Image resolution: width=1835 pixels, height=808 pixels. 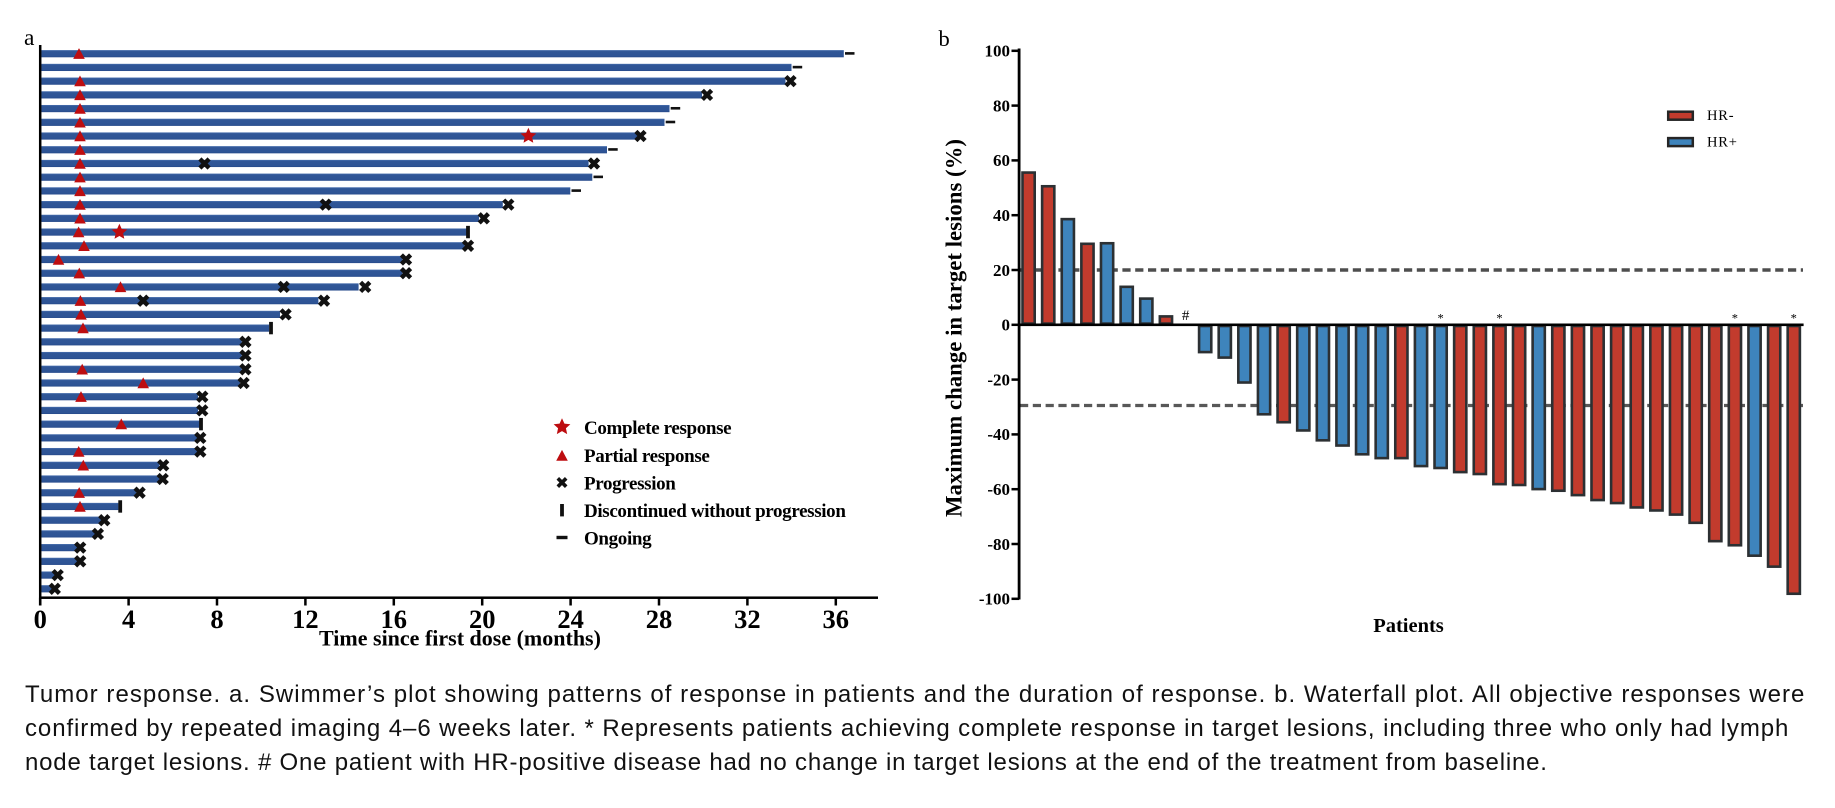 What do you see at coordinates (1001, 160) in the screenshot?
I see `svg-text: 60` at bounding box center [1001, 160].